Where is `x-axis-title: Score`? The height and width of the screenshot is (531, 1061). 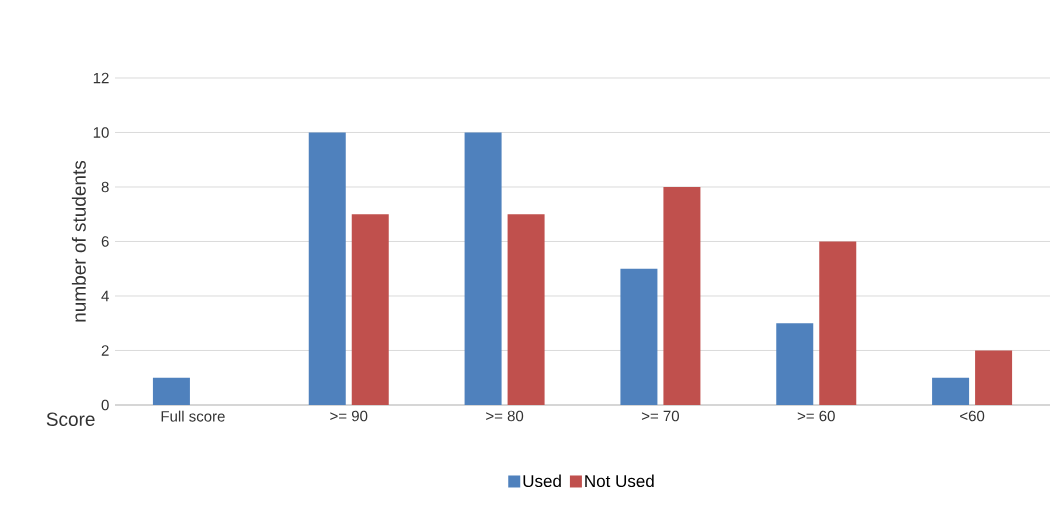
x-axis-title: Score is located at coordinates (70, 419).